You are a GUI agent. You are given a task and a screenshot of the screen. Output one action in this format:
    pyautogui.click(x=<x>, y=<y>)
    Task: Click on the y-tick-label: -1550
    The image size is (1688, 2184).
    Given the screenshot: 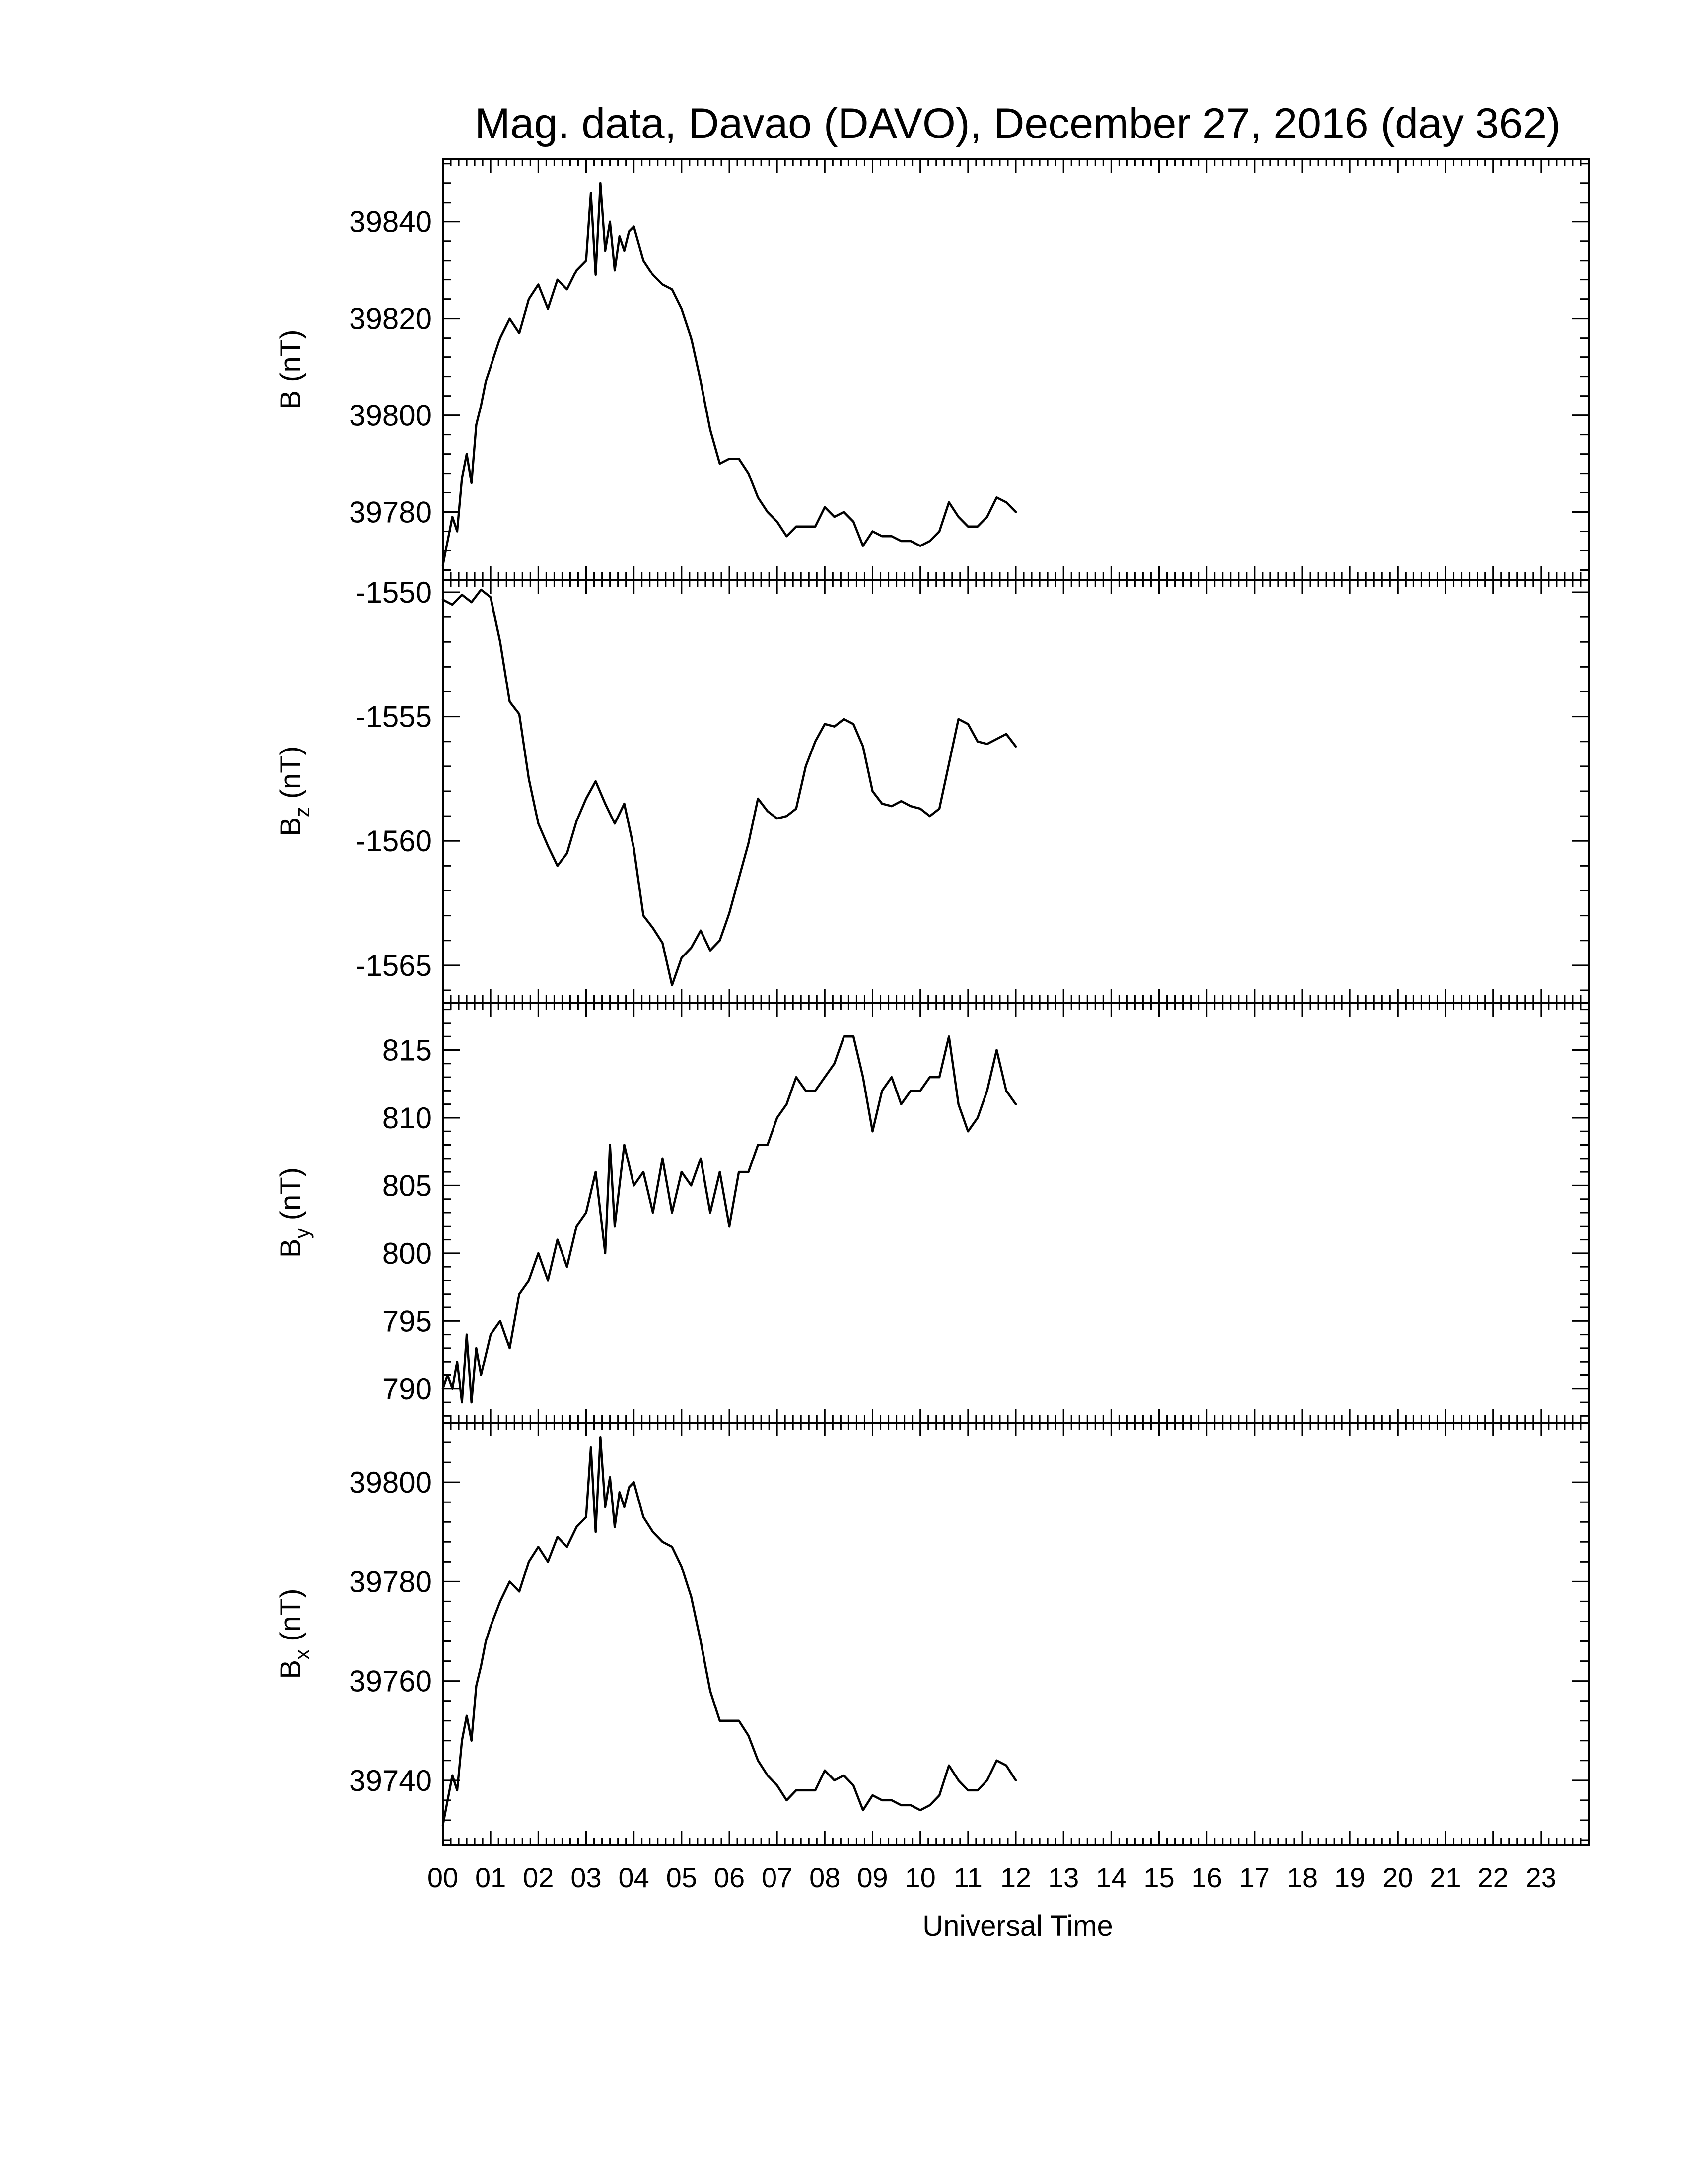 What is the action you would take?
    pyautogui.click(x=394, y=592)
    